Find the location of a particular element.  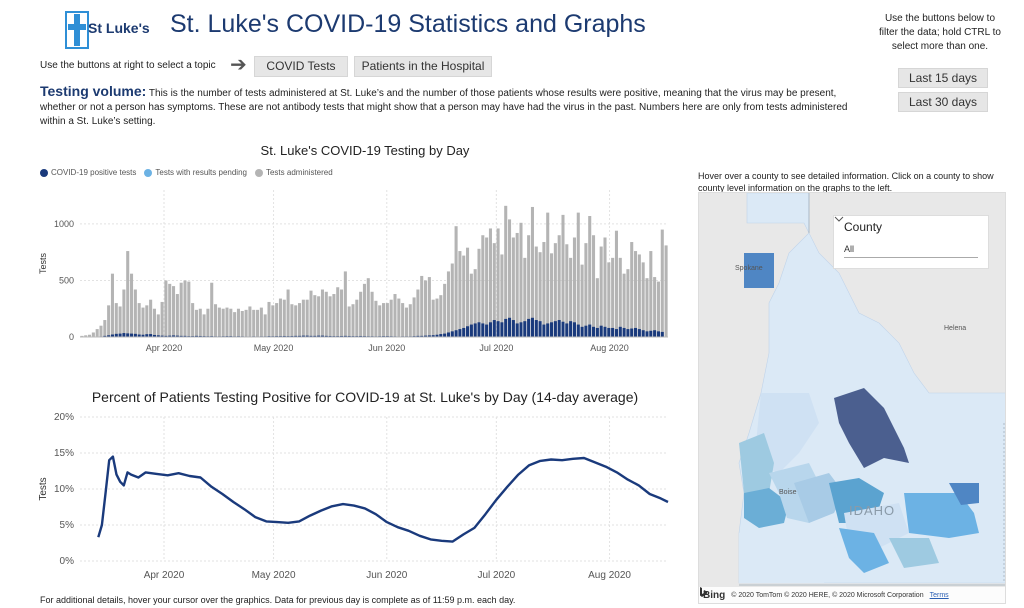

county-jerome is located at coordinates (864, 550).